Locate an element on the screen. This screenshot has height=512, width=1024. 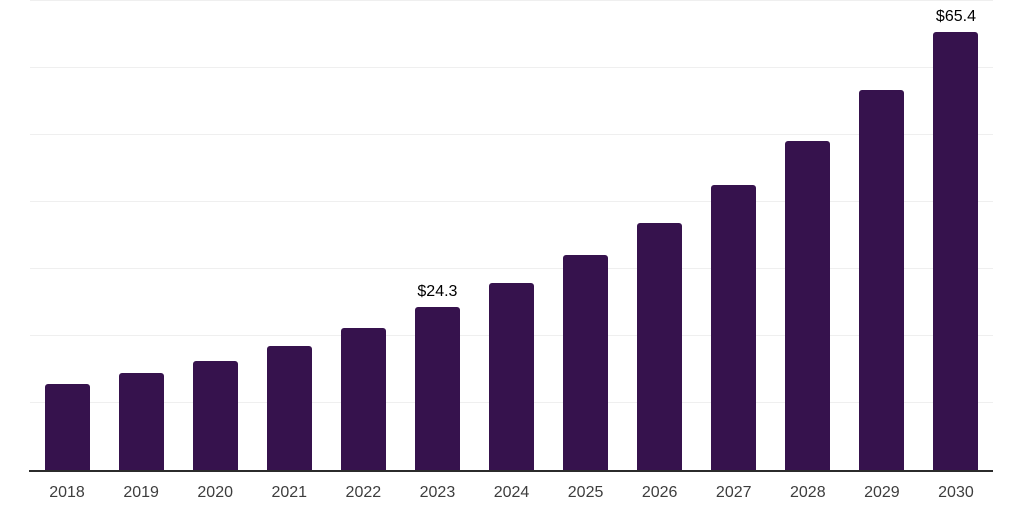
bar-2029 is located at coordinates (882, 280).